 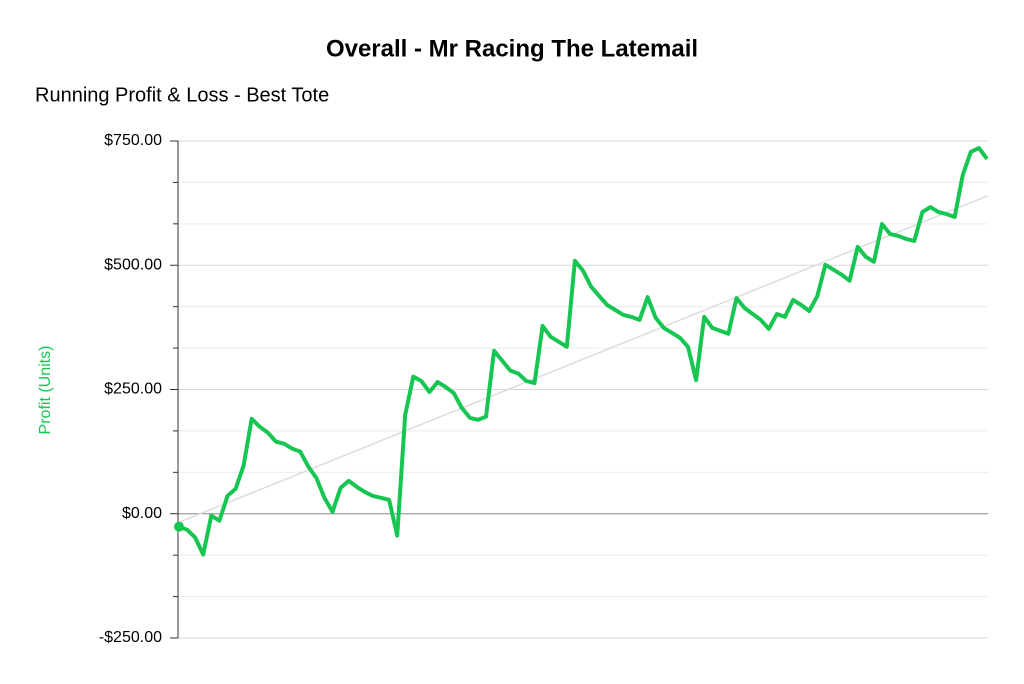 What do you see at coordinates (133, 389) in the screenshot?
I see `y-tick-label: $250.00` at bounding box center [133, 389].